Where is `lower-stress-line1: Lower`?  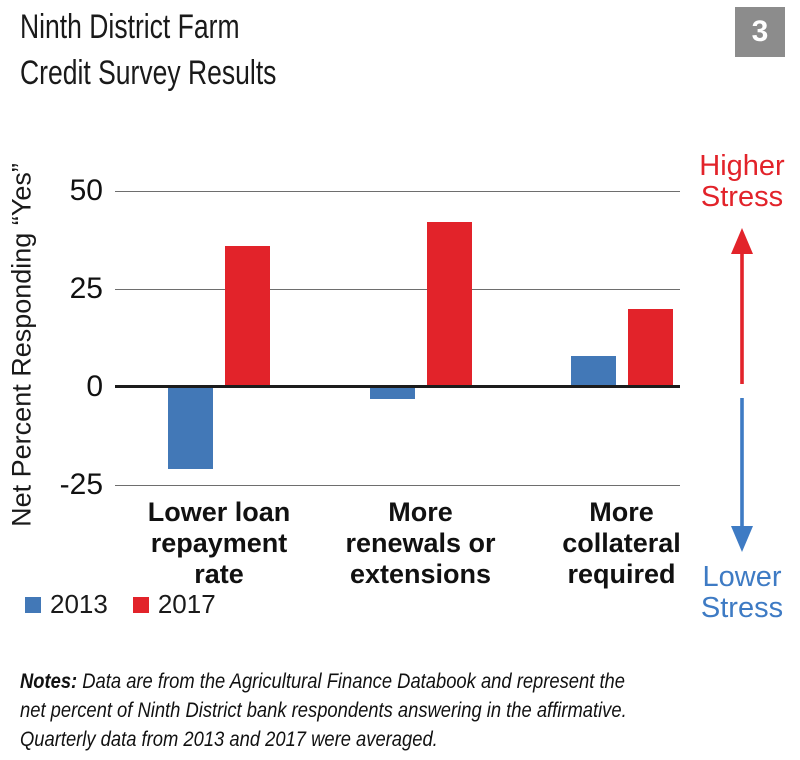
lower-stress-line1: Lower is located at coordinates (742, 577).